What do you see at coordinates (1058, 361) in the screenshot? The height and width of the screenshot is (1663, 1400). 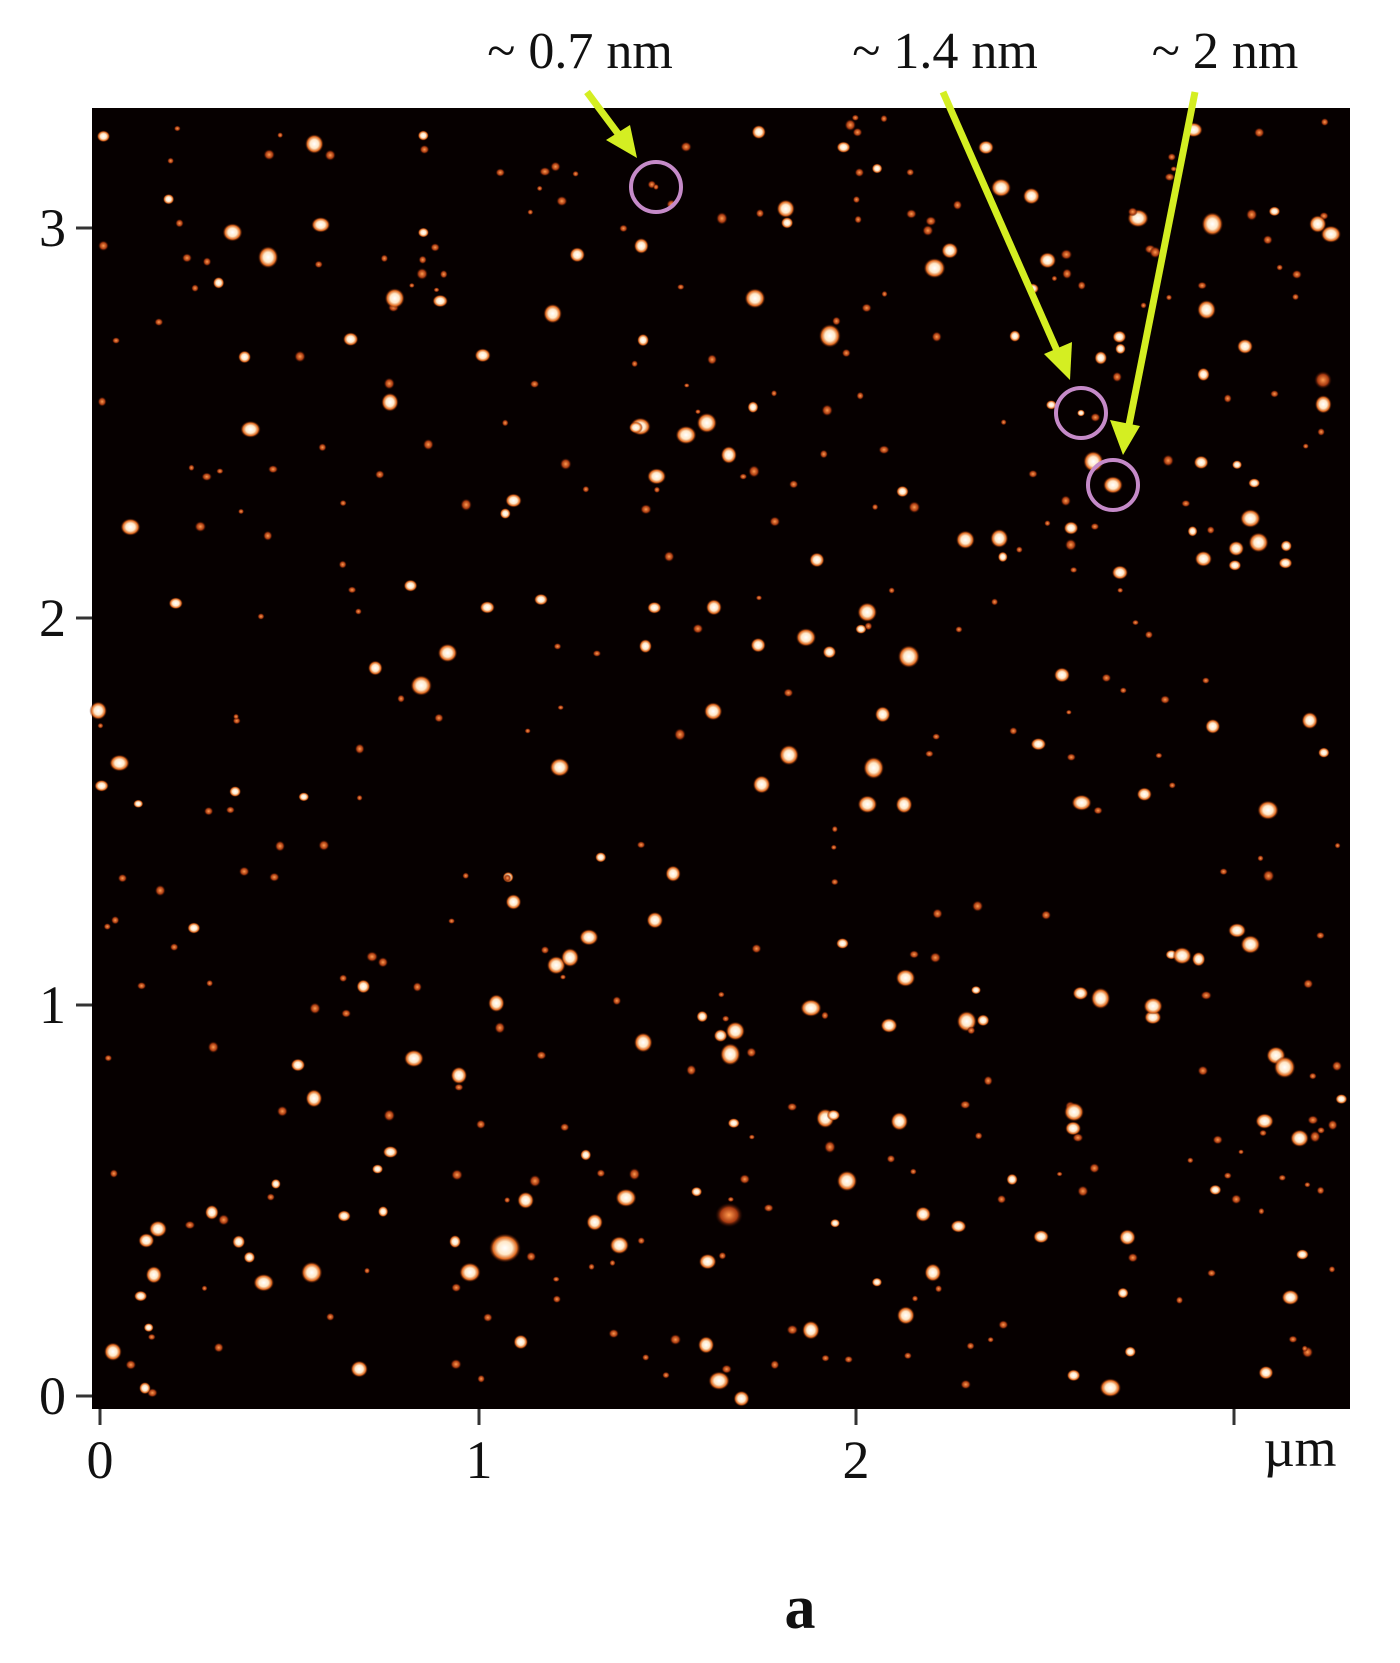 I see `arrow-head` at bounding box center [1058, 361].